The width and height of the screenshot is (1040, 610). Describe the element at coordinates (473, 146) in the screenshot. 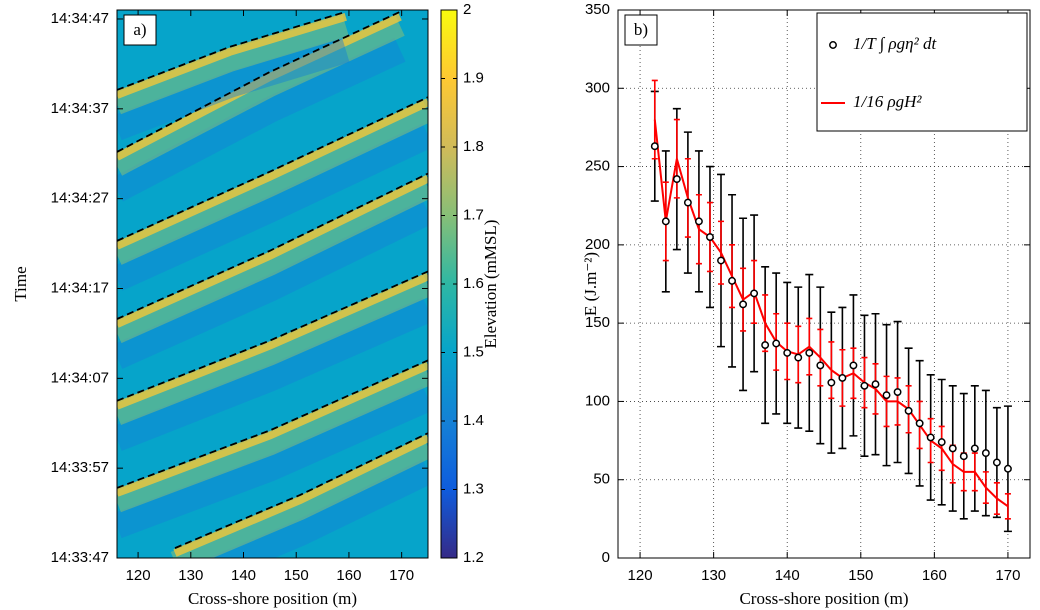

I see `colorbar-tick-label: 1.8` at that location.